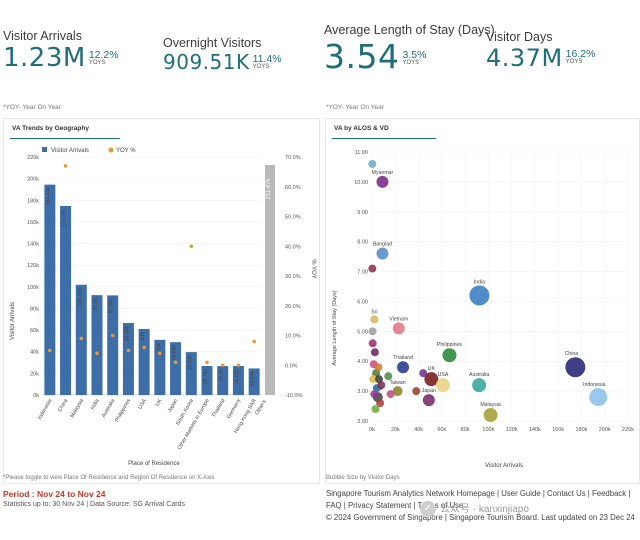 This screenshot has height=540, width=640. I want to click on bubble-label: Malaysia, so click(490, 405).